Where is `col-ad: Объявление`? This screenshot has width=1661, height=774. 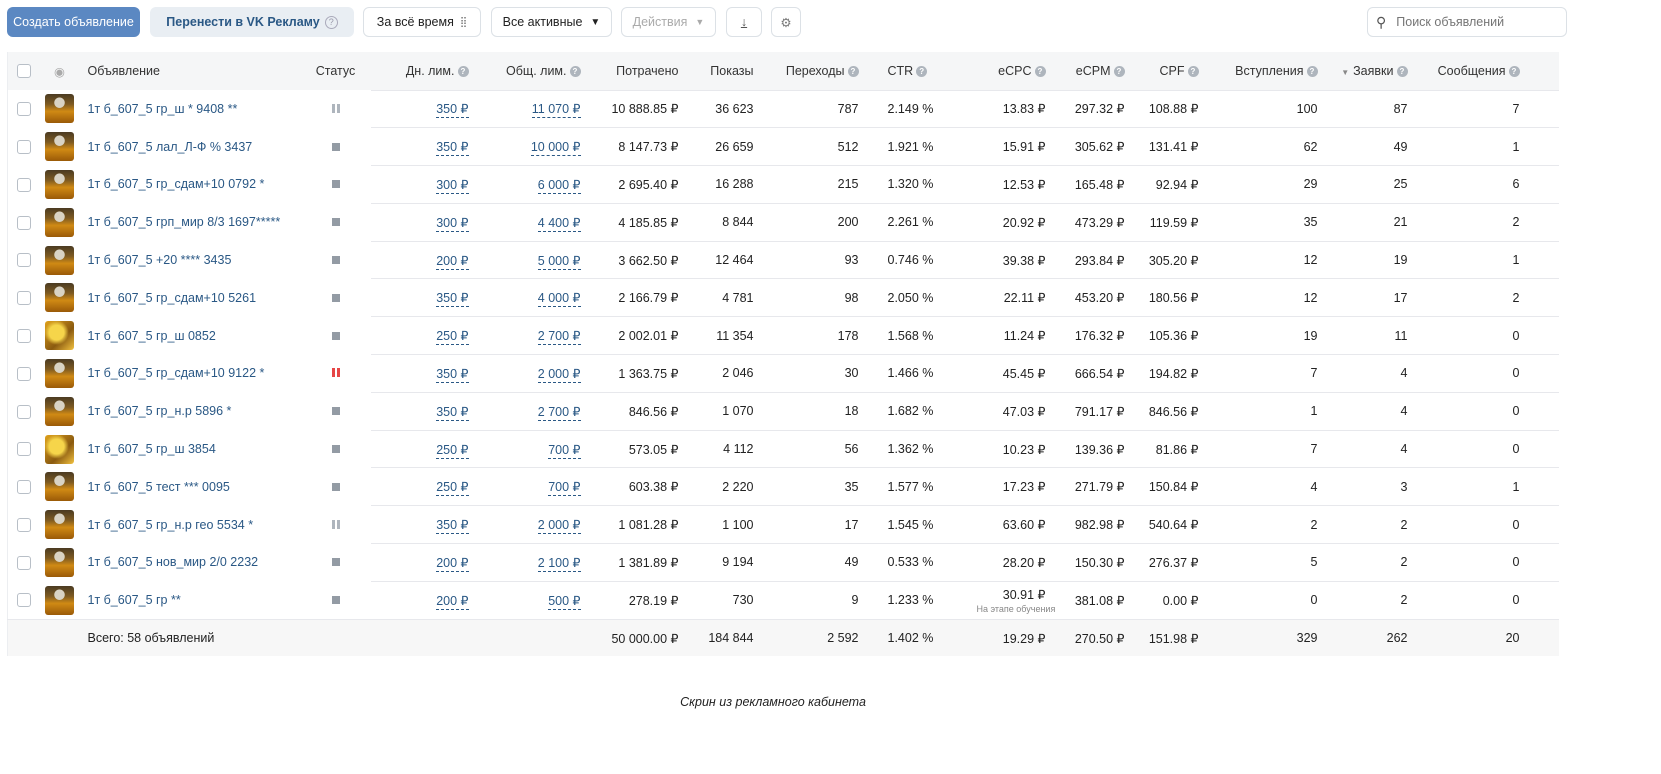
col-ad: Объявление is located at coordinates (189, 71).